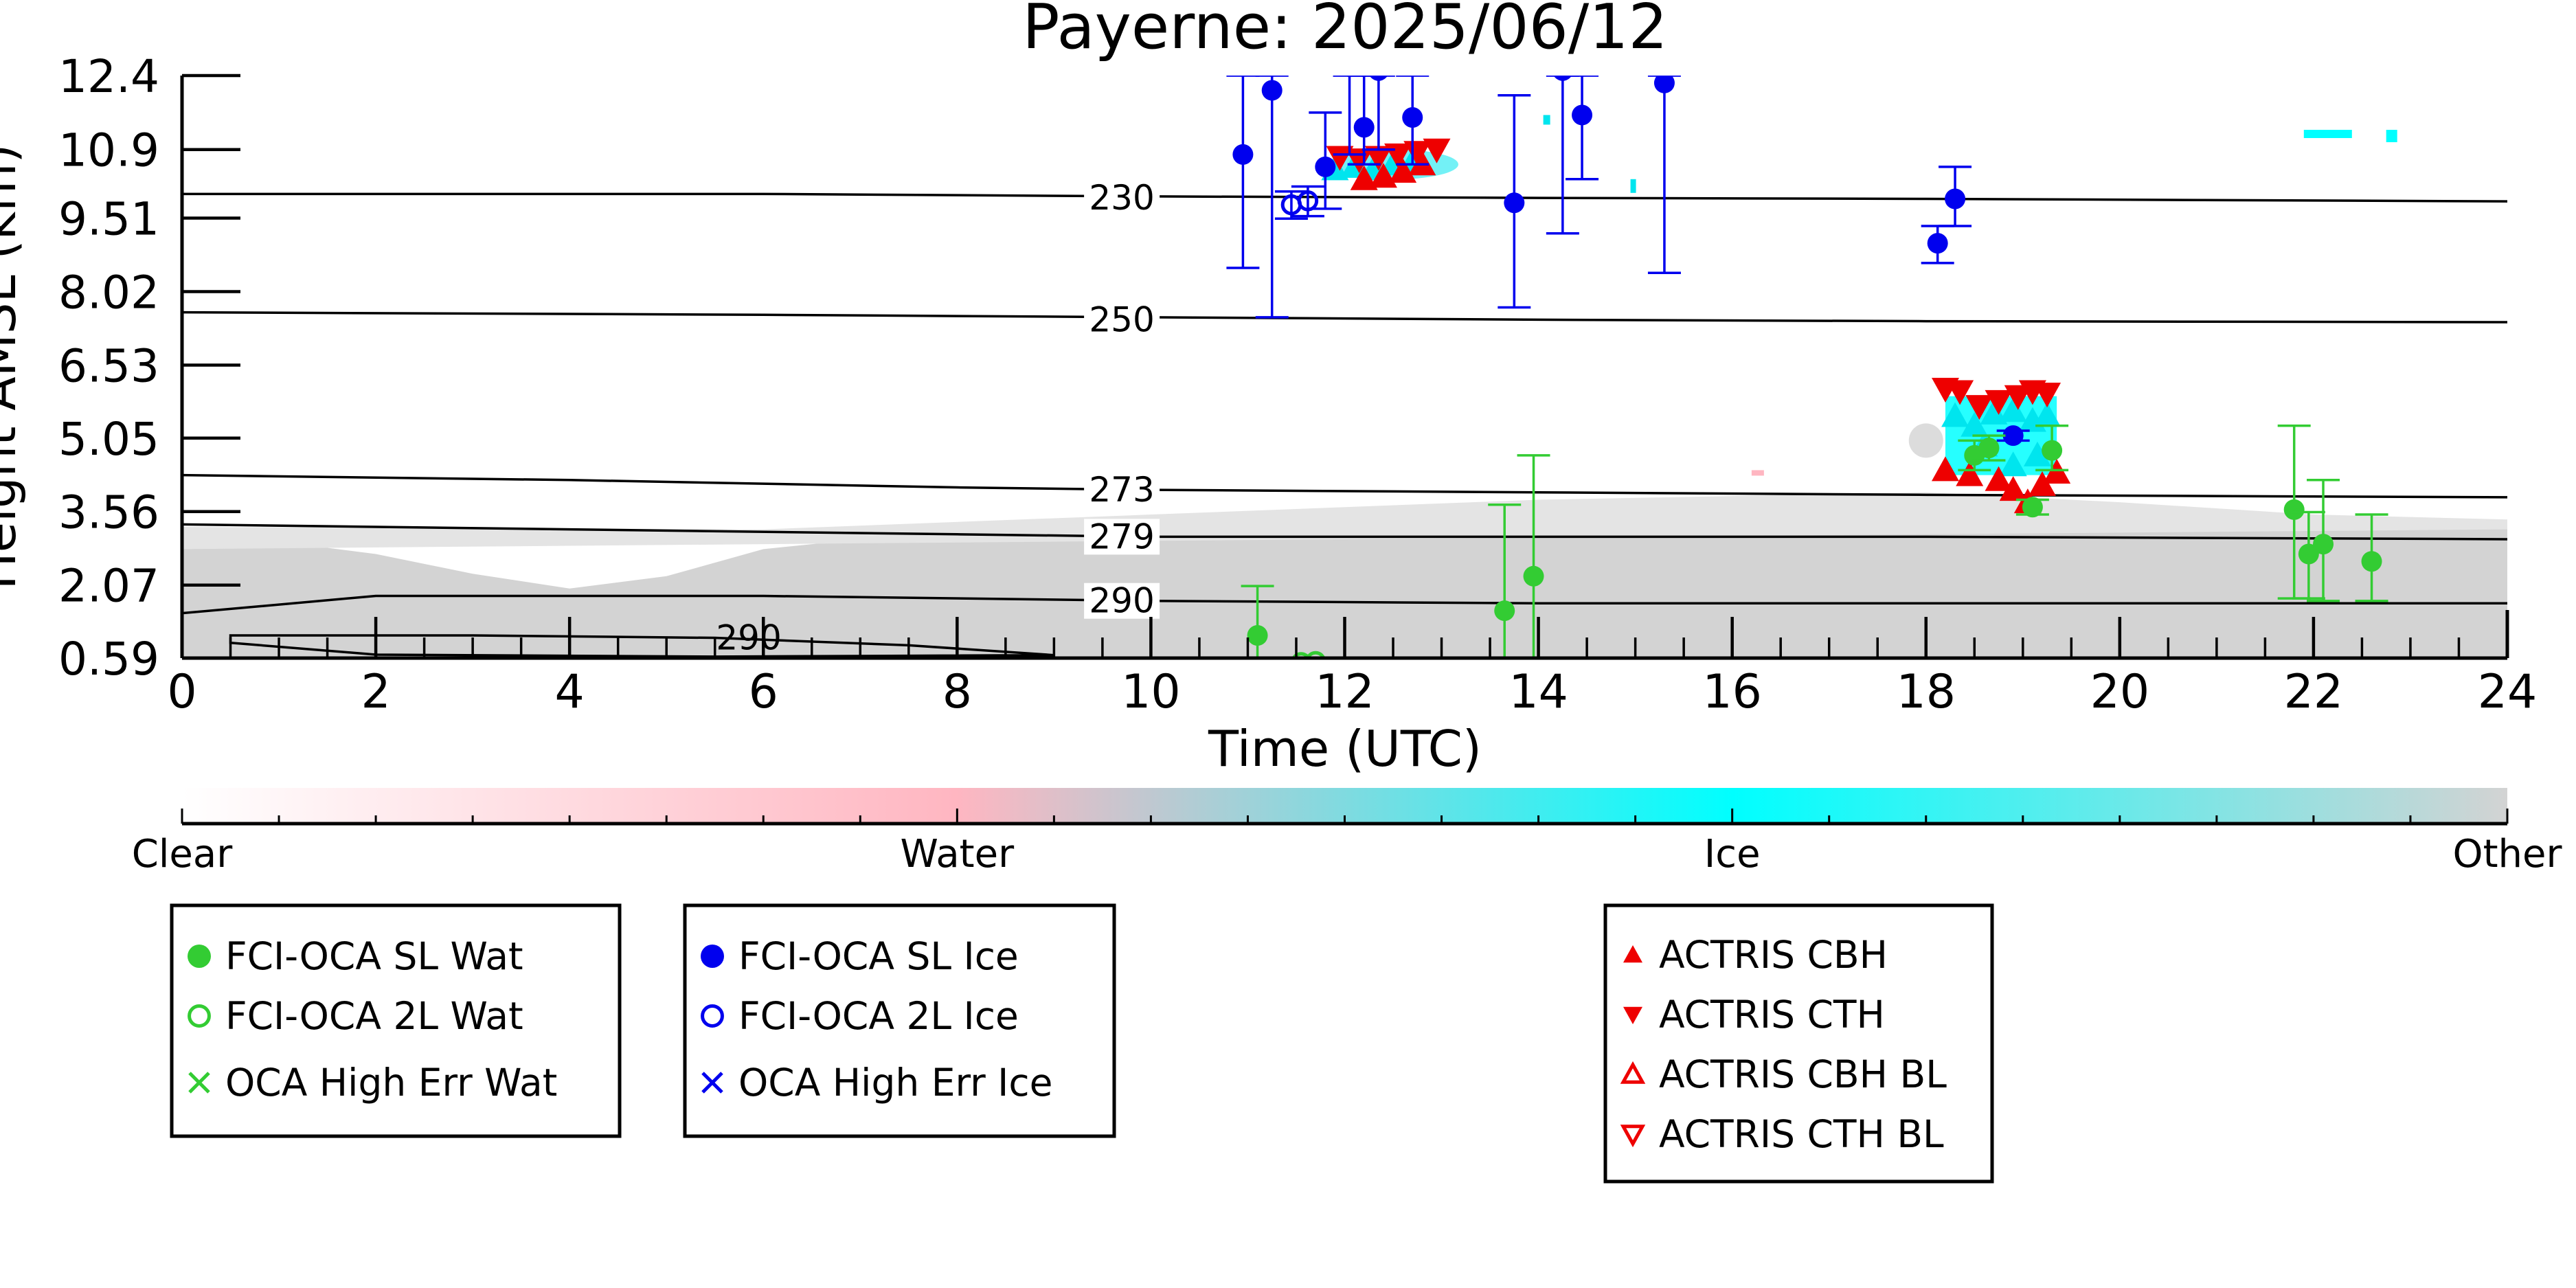  I want to click on legend-label: ACTRIS CTH, so click(1772, 1015).